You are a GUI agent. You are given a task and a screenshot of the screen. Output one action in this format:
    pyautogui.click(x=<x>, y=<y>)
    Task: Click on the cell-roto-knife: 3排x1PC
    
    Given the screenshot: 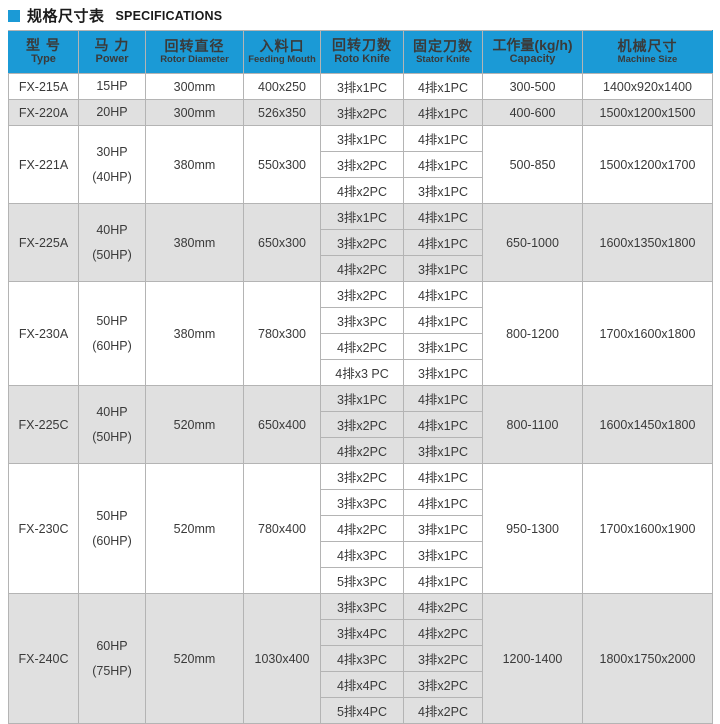 What is the action you would take?
    pyautogui.click(x=362, y=86)
    